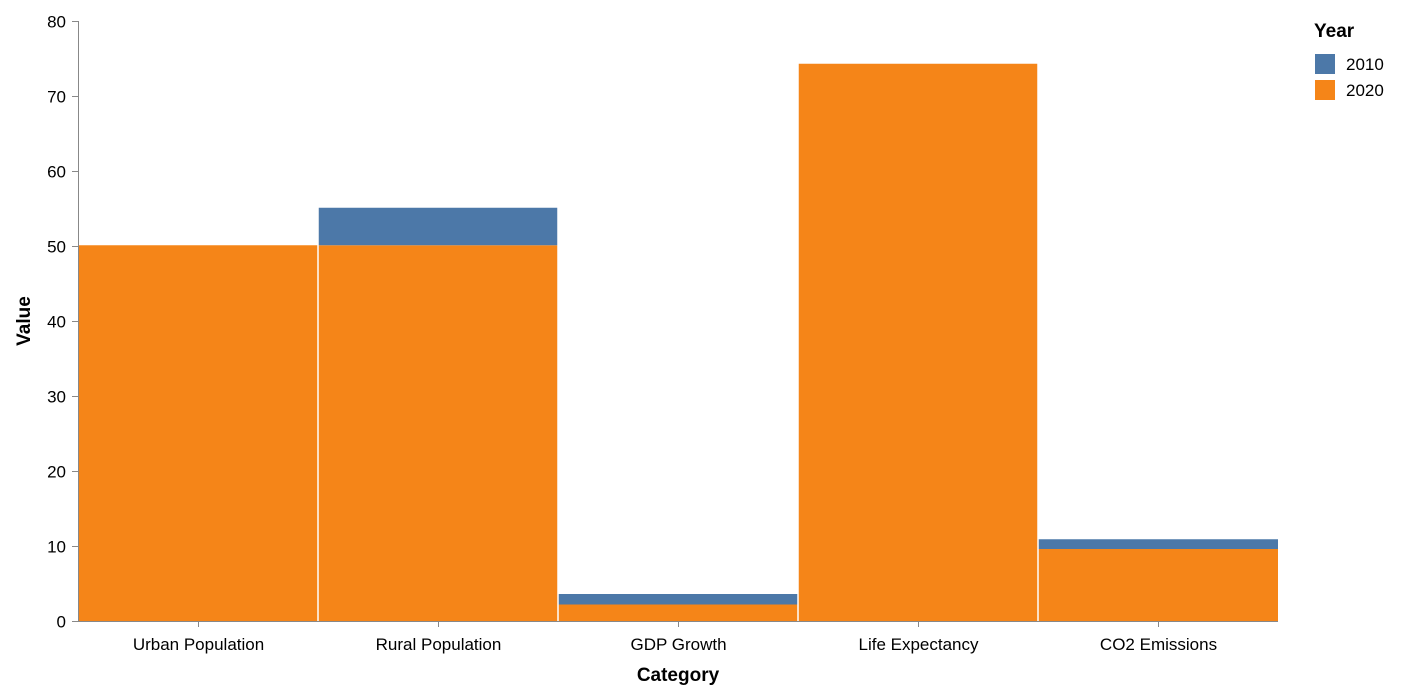 This screenshot has width=1402, height=694. What do you see at coordinates (1365, 90) in the screenshot?
I see `legend-label-2020: 2020` at bounding box center [1365, 90].